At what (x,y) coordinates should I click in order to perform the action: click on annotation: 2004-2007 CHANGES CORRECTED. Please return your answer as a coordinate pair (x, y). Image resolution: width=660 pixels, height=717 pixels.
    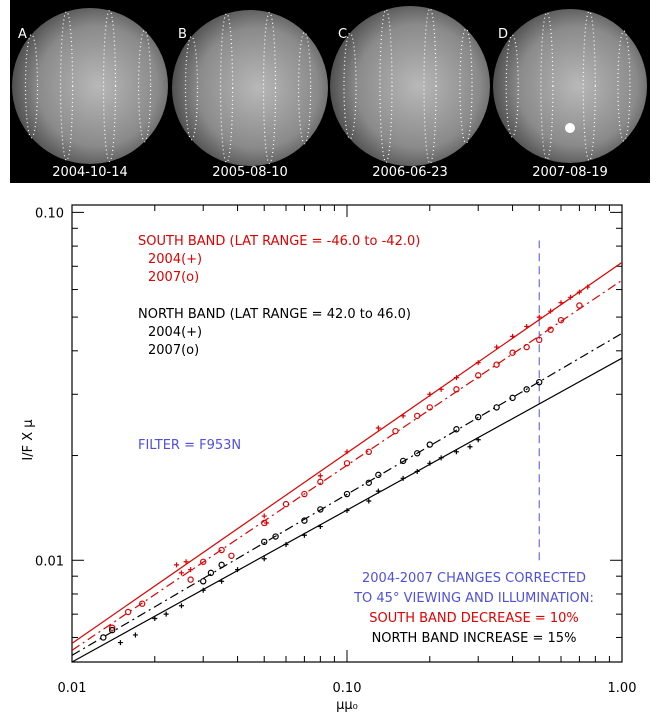
    Looking at the image, I should click on (474, 578).